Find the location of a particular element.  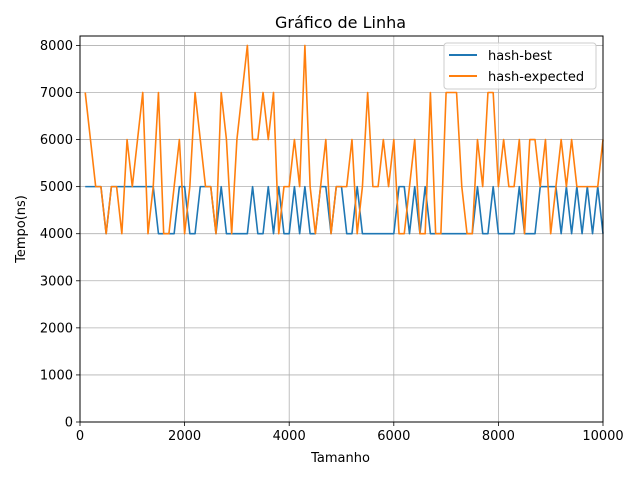

y-tick-label: 0 is located at coordinates (69, 423).